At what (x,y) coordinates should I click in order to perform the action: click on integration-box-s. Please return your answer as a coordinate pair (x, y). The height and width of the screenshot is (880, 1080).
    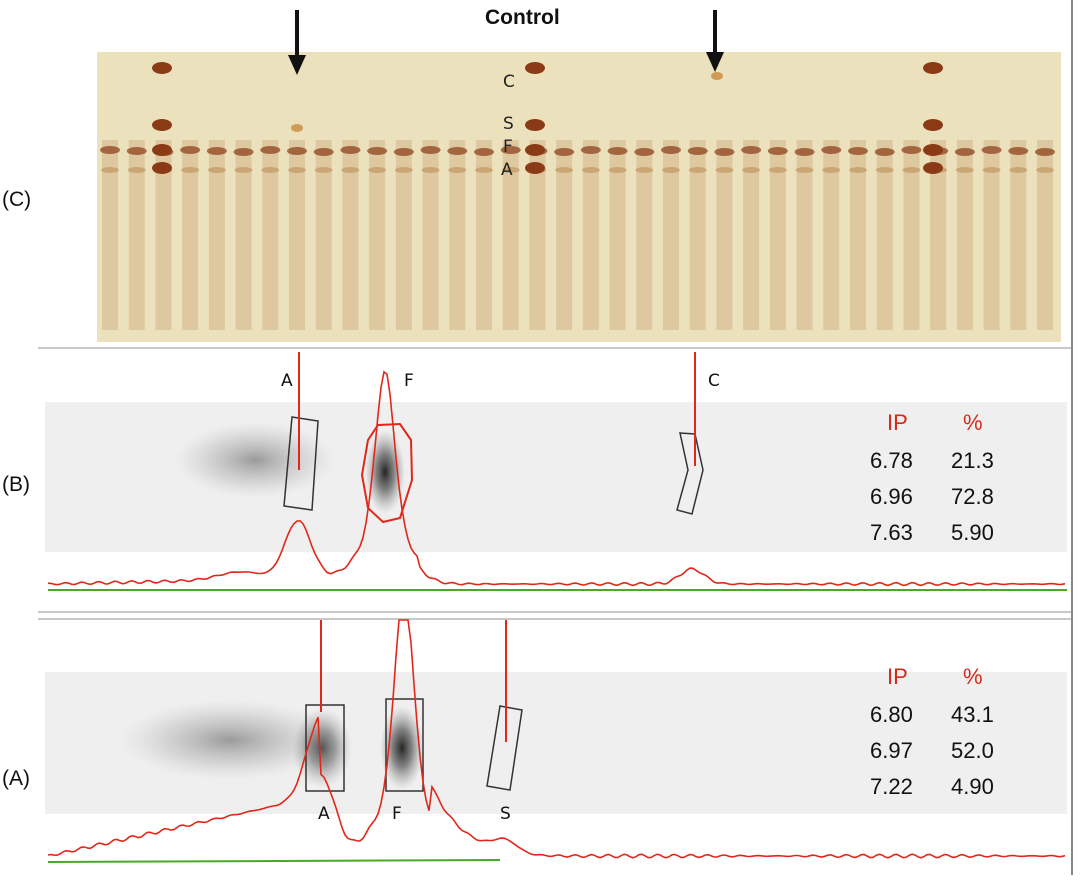
    Looking at the image, I should click on (504, 748).